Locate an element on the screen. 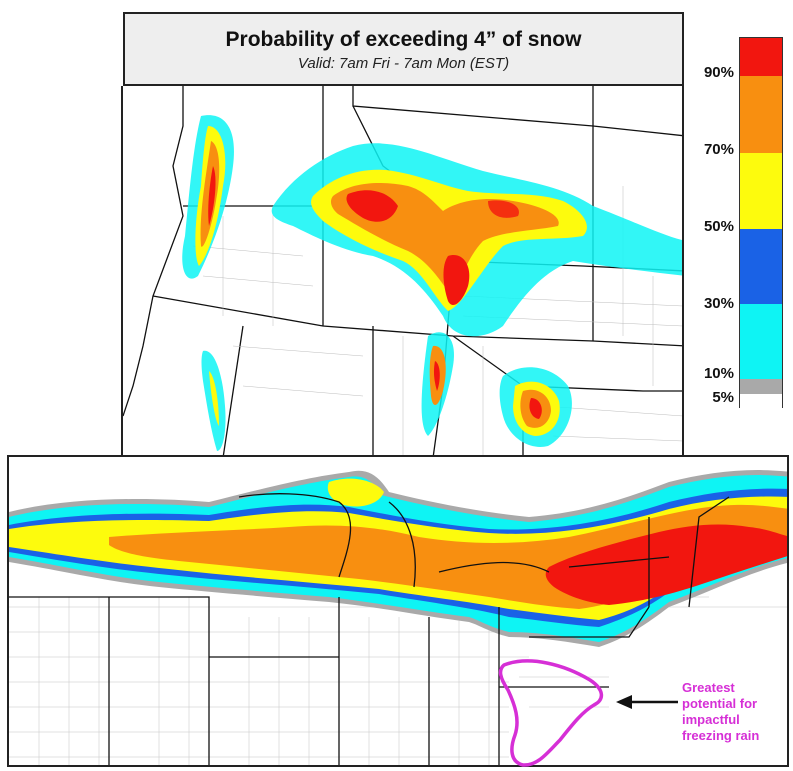  legend-color-bar is located at coordinates (761, 223).